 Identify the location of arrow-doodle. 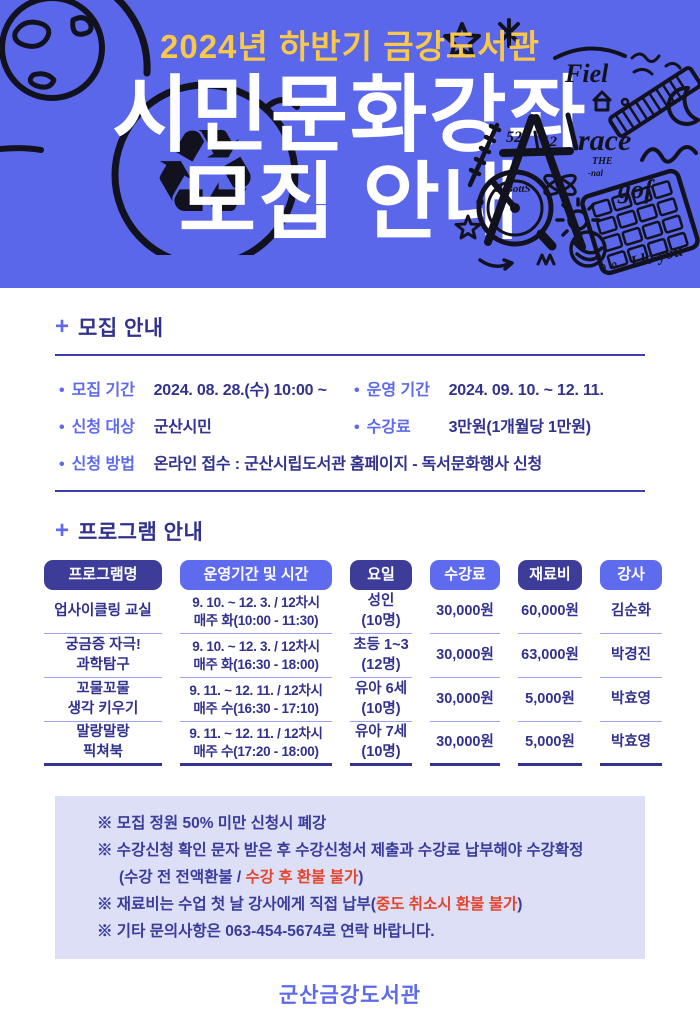
(496, 264).